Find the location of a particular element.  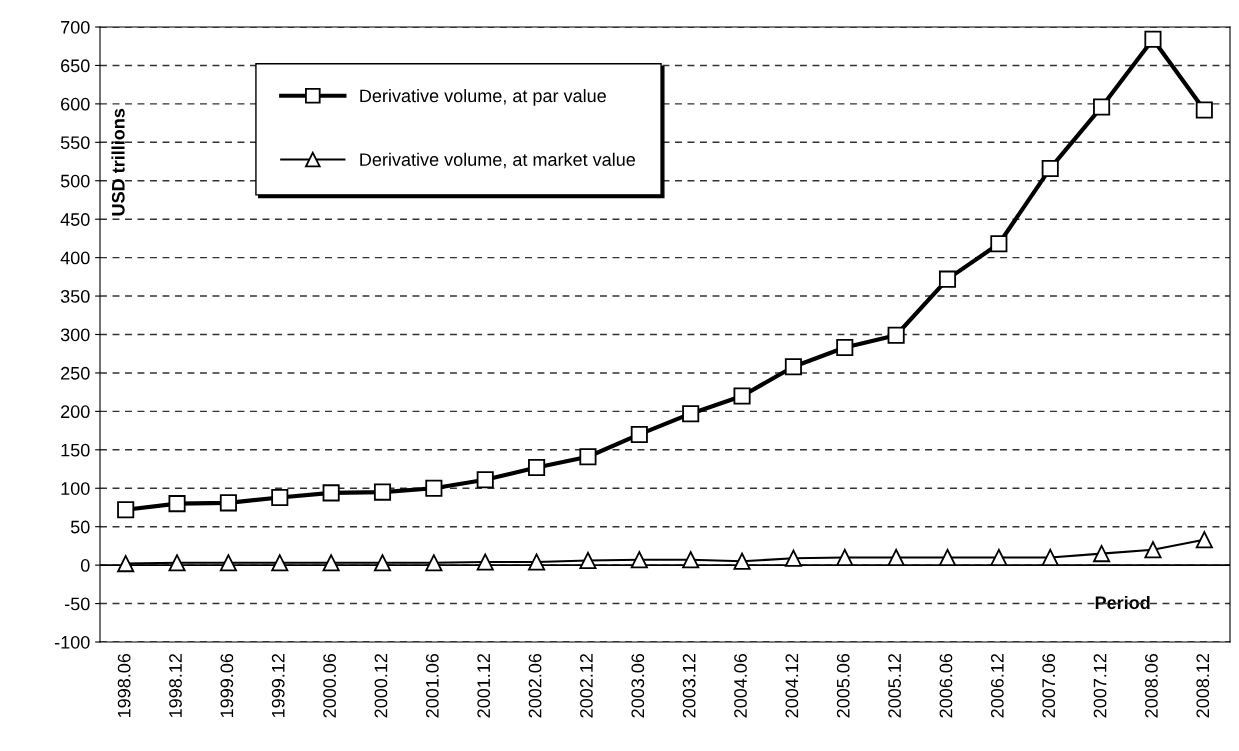

x-tick-label: 1998.12 is located at coordinates (175, 685).